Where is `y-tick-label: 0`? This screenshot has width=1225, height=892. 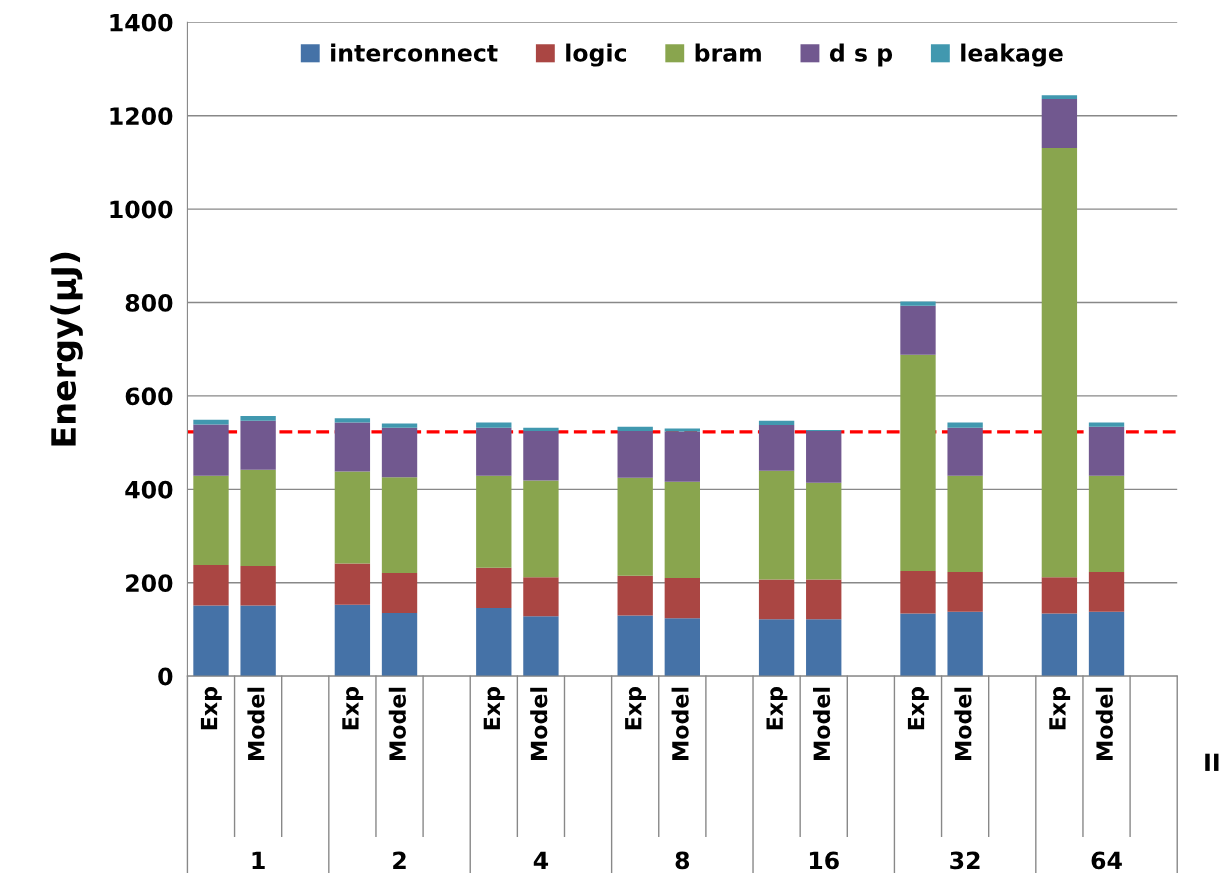
y-tick-label: 0 is located at coordinates (165, 676).